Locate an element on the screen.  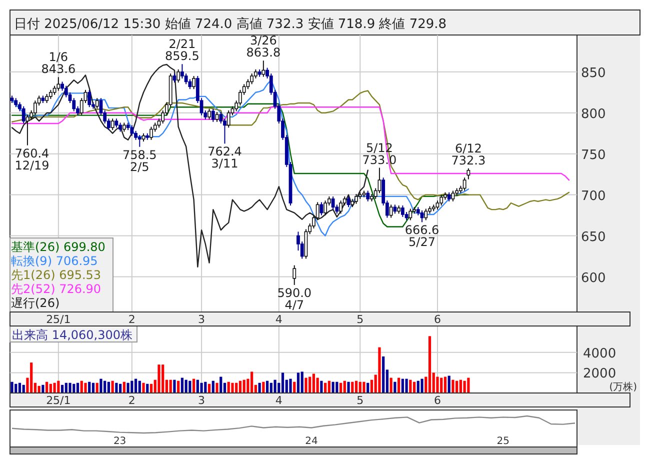
y-tick-label: 850 is located at coordinates (593, 73).